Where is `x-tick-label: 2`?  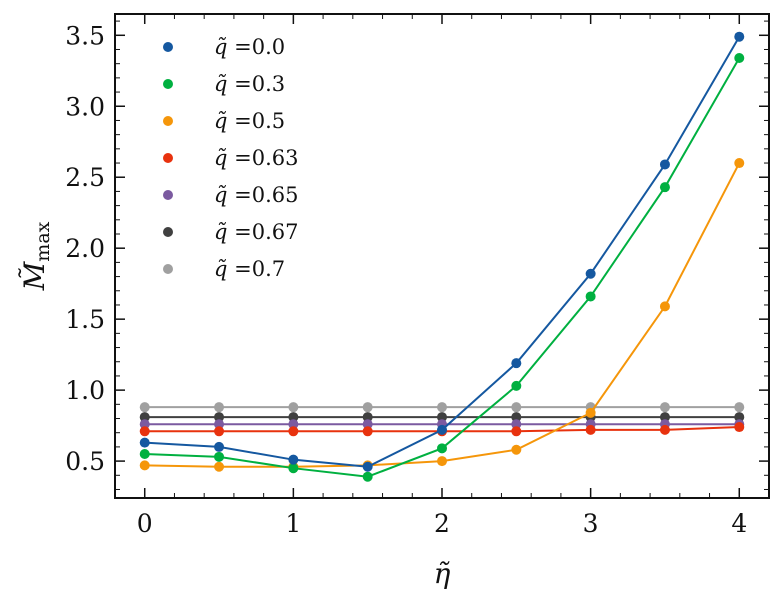
x-tick-label: 2 is located at coordinates (442, 523).